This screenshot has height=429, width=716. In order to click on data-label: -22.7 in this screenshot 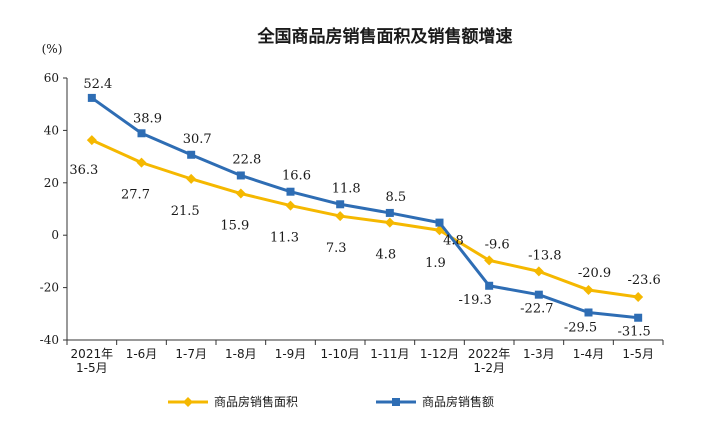, I will do `click(536, 309)`.